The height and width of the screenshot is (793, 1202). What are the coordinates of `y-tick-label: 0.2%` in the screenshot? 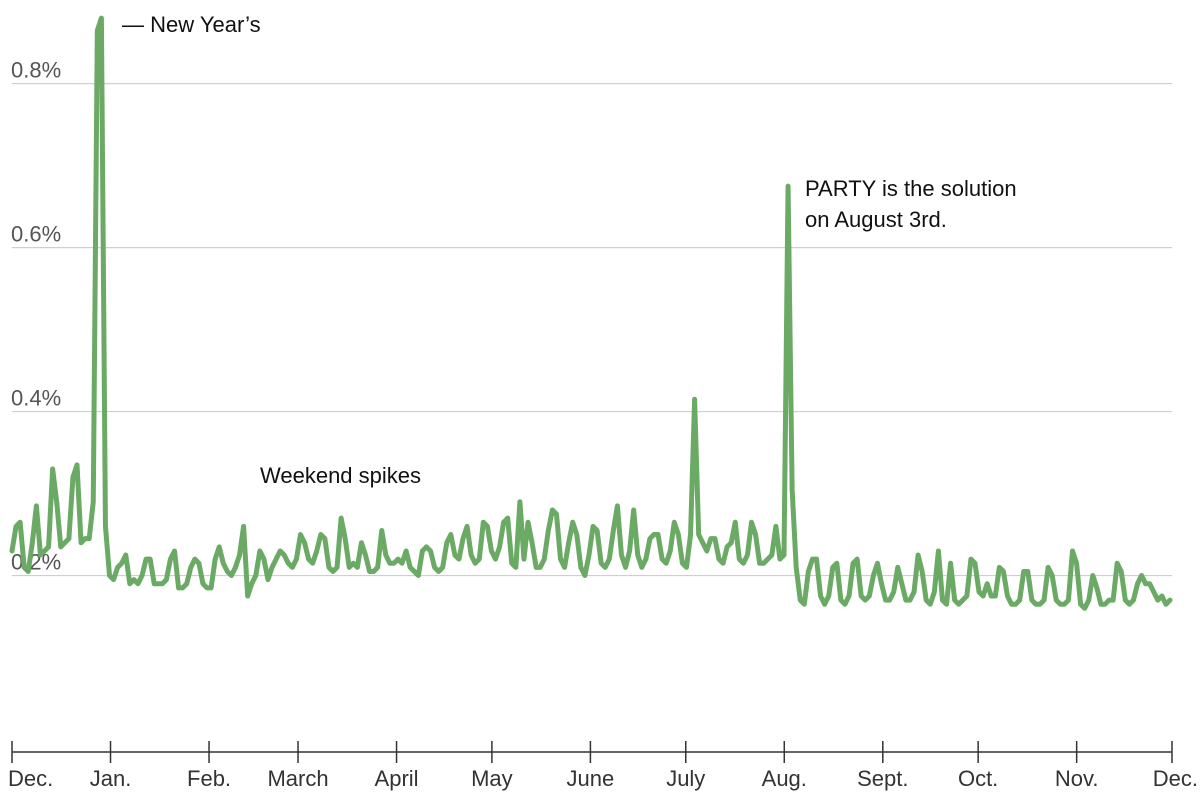 It's located at (36, 562).